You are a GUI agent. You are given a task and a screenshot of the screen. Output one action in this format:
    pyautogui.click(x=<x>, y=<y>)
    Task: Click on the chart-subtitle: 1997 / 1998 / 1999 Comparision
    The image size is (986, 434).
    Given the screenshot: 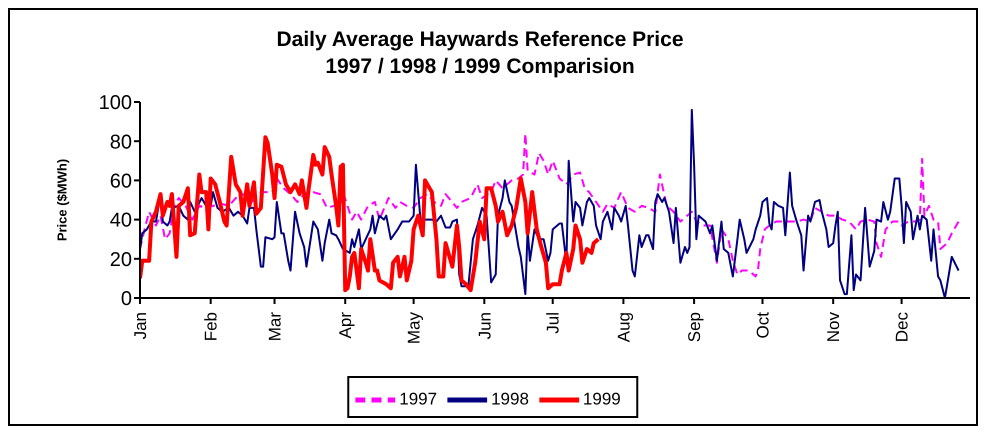 What is the action you would take?
    pyautogui.click(x=480, y=67)
    